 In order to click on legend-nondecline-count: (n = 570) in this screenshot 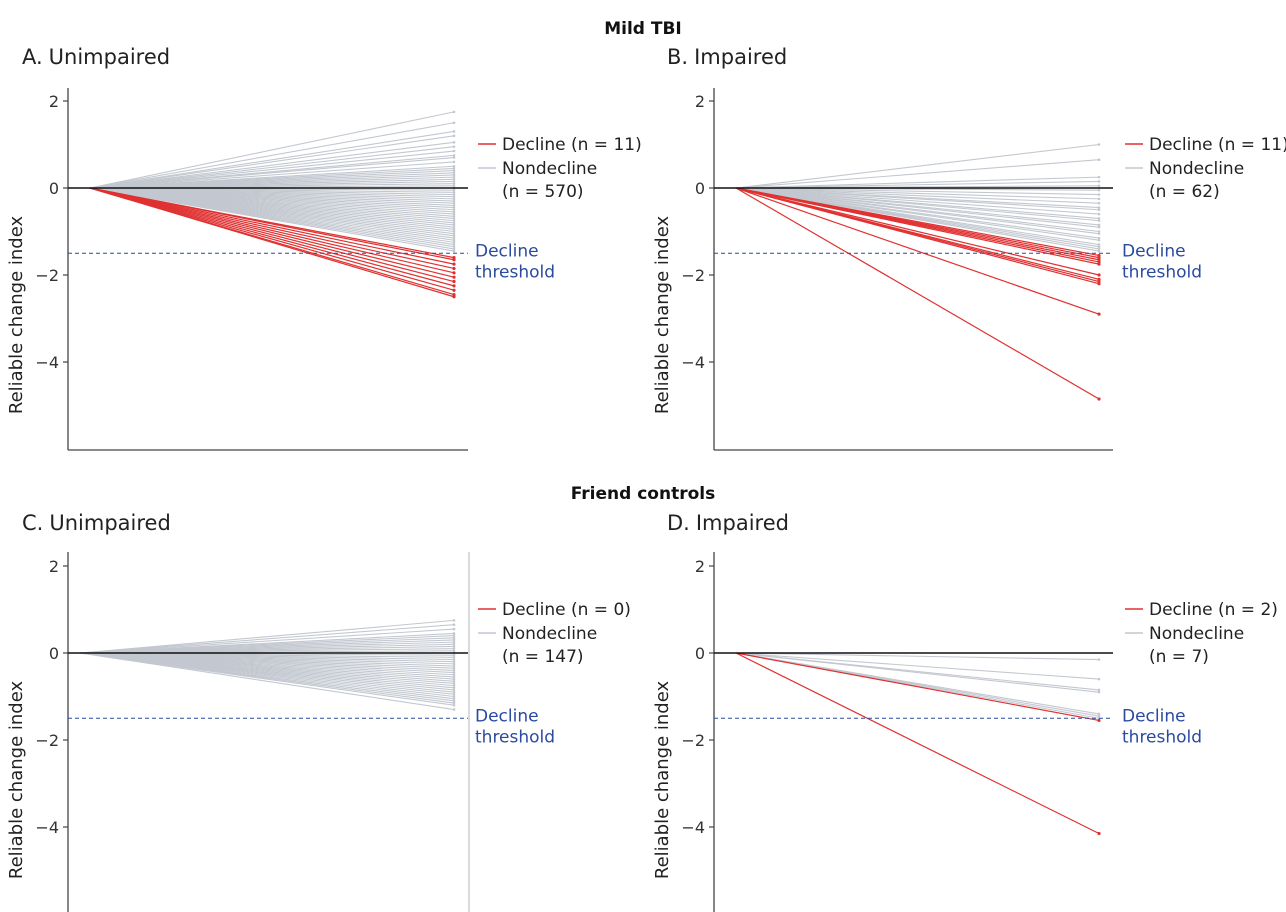, I will do `click(543, 192)`.